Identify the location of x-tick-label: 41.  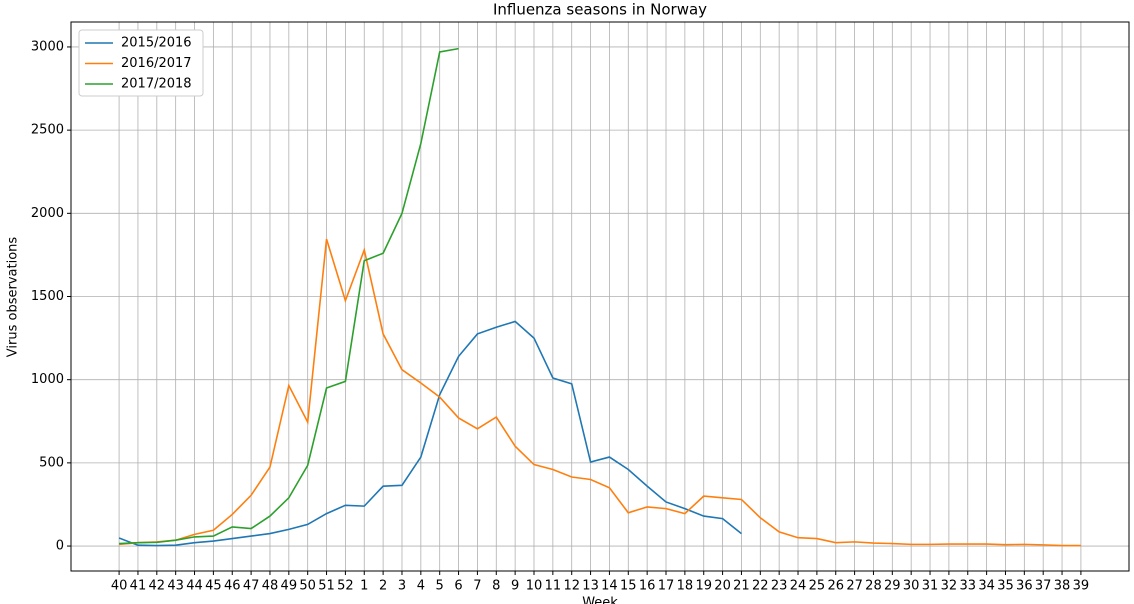
(138, 586).